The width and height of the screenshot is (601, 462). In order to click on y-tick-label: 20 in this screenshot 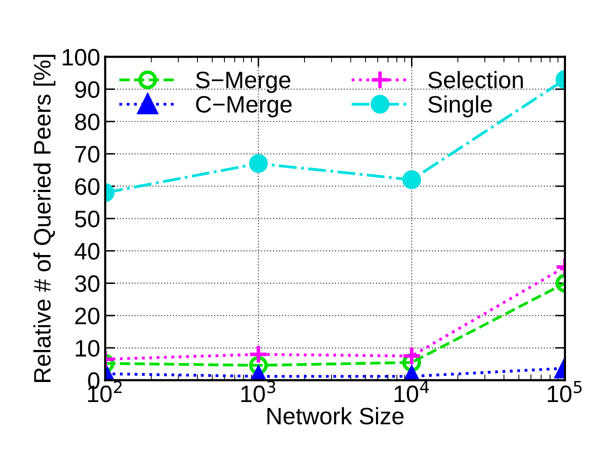, I will do `click(87, 316)`.